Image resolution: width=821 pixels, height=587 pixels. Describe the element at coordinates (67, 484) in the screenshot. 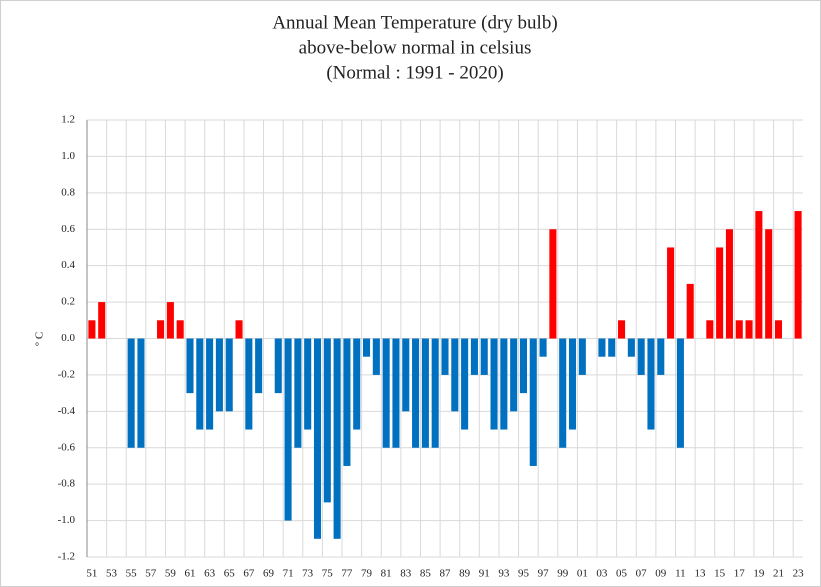

I see `y-tick-label: -0.8` at that location.